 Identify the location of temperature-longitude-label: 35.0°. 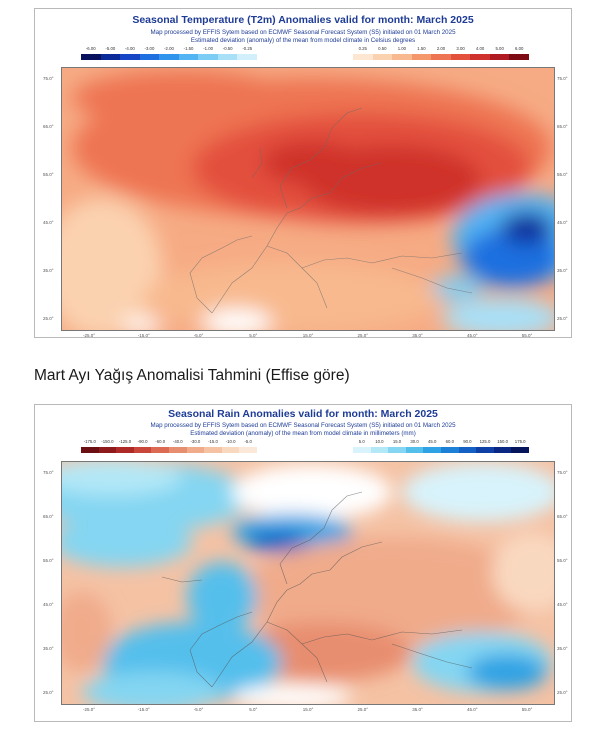
(417, 335).